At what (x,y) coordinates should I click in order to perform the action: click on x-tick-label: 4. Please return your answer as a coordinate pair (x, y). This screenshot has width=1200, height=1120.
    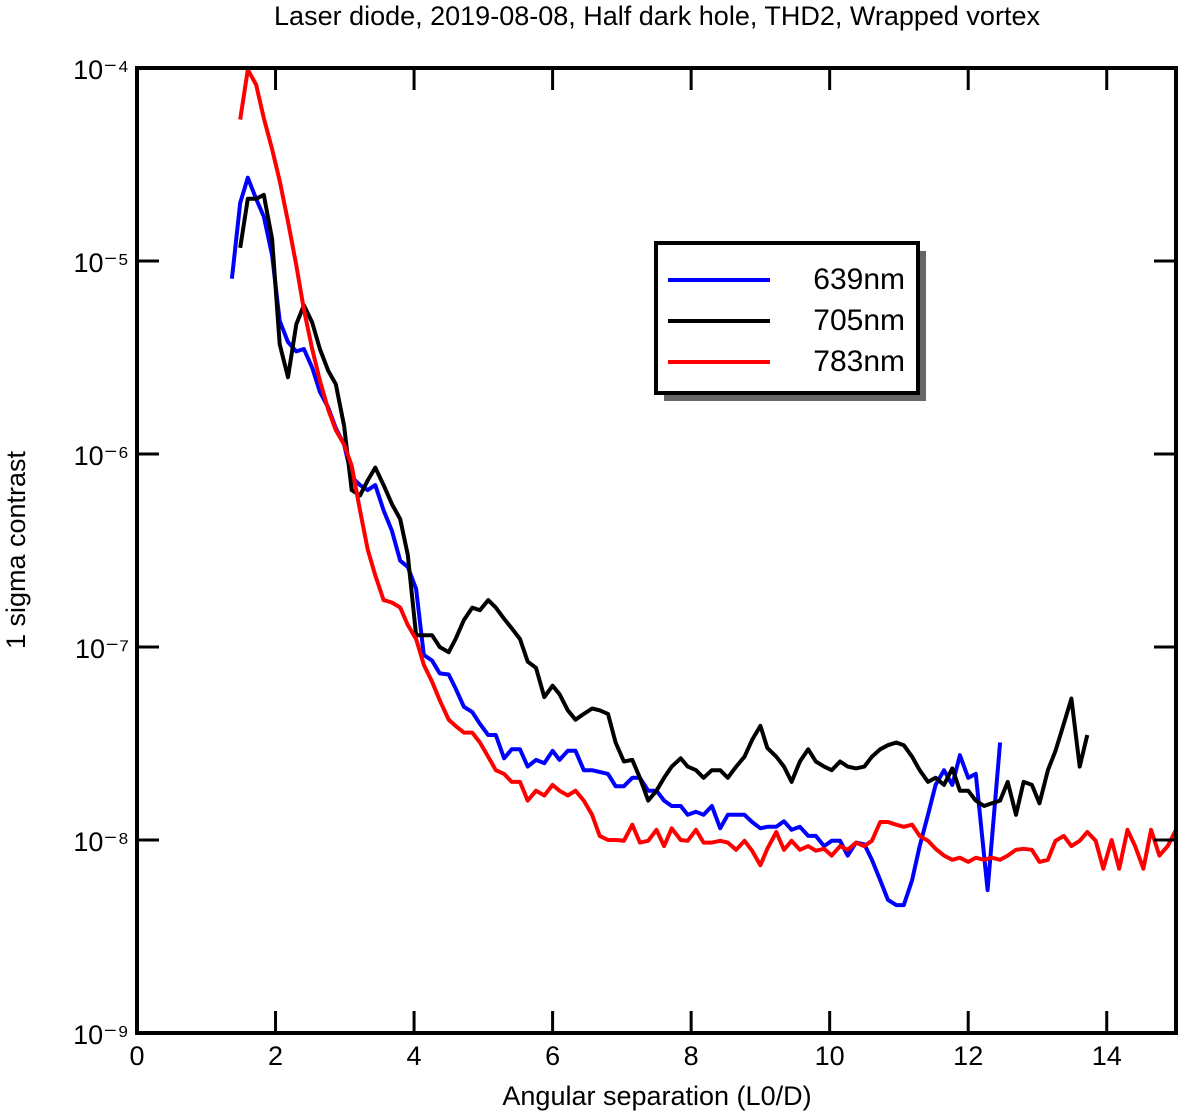
    Looking at the image, I should click on (414, 1056).